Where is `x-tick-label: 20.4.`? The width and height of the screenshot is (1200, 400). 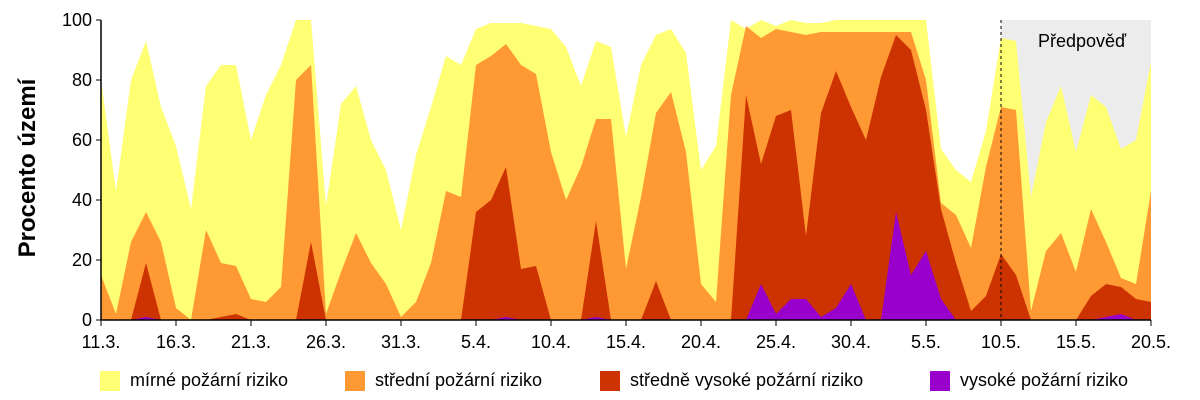
x-tick-label: 20.4. is located at coordinates (701, 342).